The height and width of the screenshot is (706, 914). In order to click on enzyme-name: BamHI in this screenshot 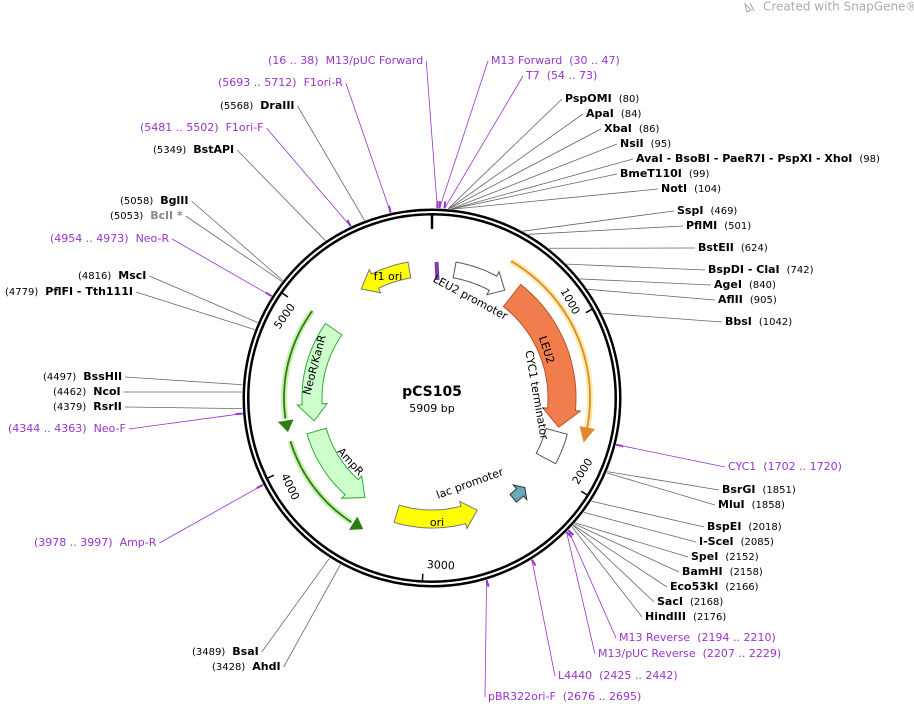, I will do `click(702, 571)`.